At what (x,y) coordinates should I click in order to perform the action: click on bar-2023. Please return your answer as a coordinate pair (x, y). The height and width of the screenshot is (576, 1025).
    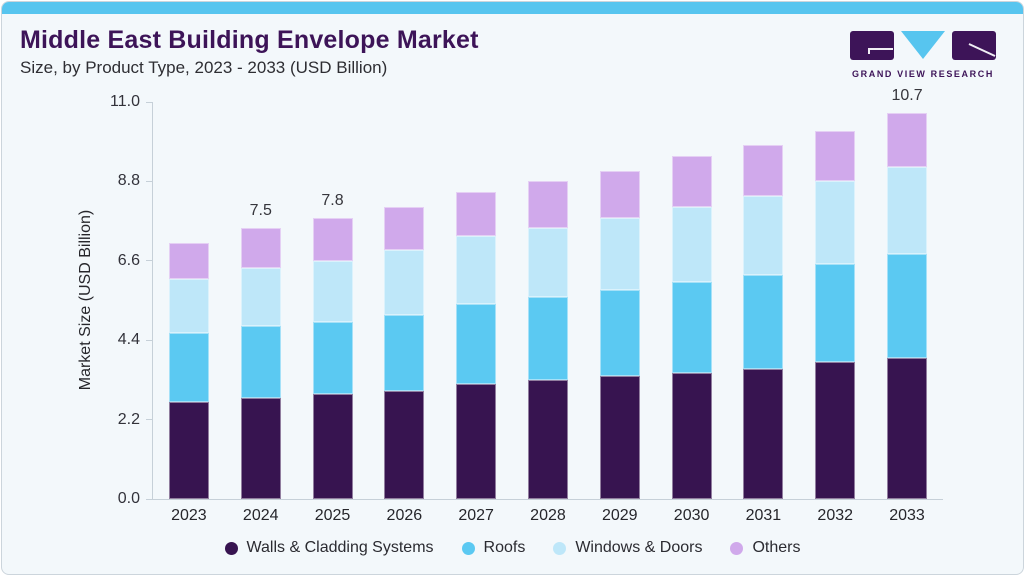
    Looking at the image, I should click on (188, 370).